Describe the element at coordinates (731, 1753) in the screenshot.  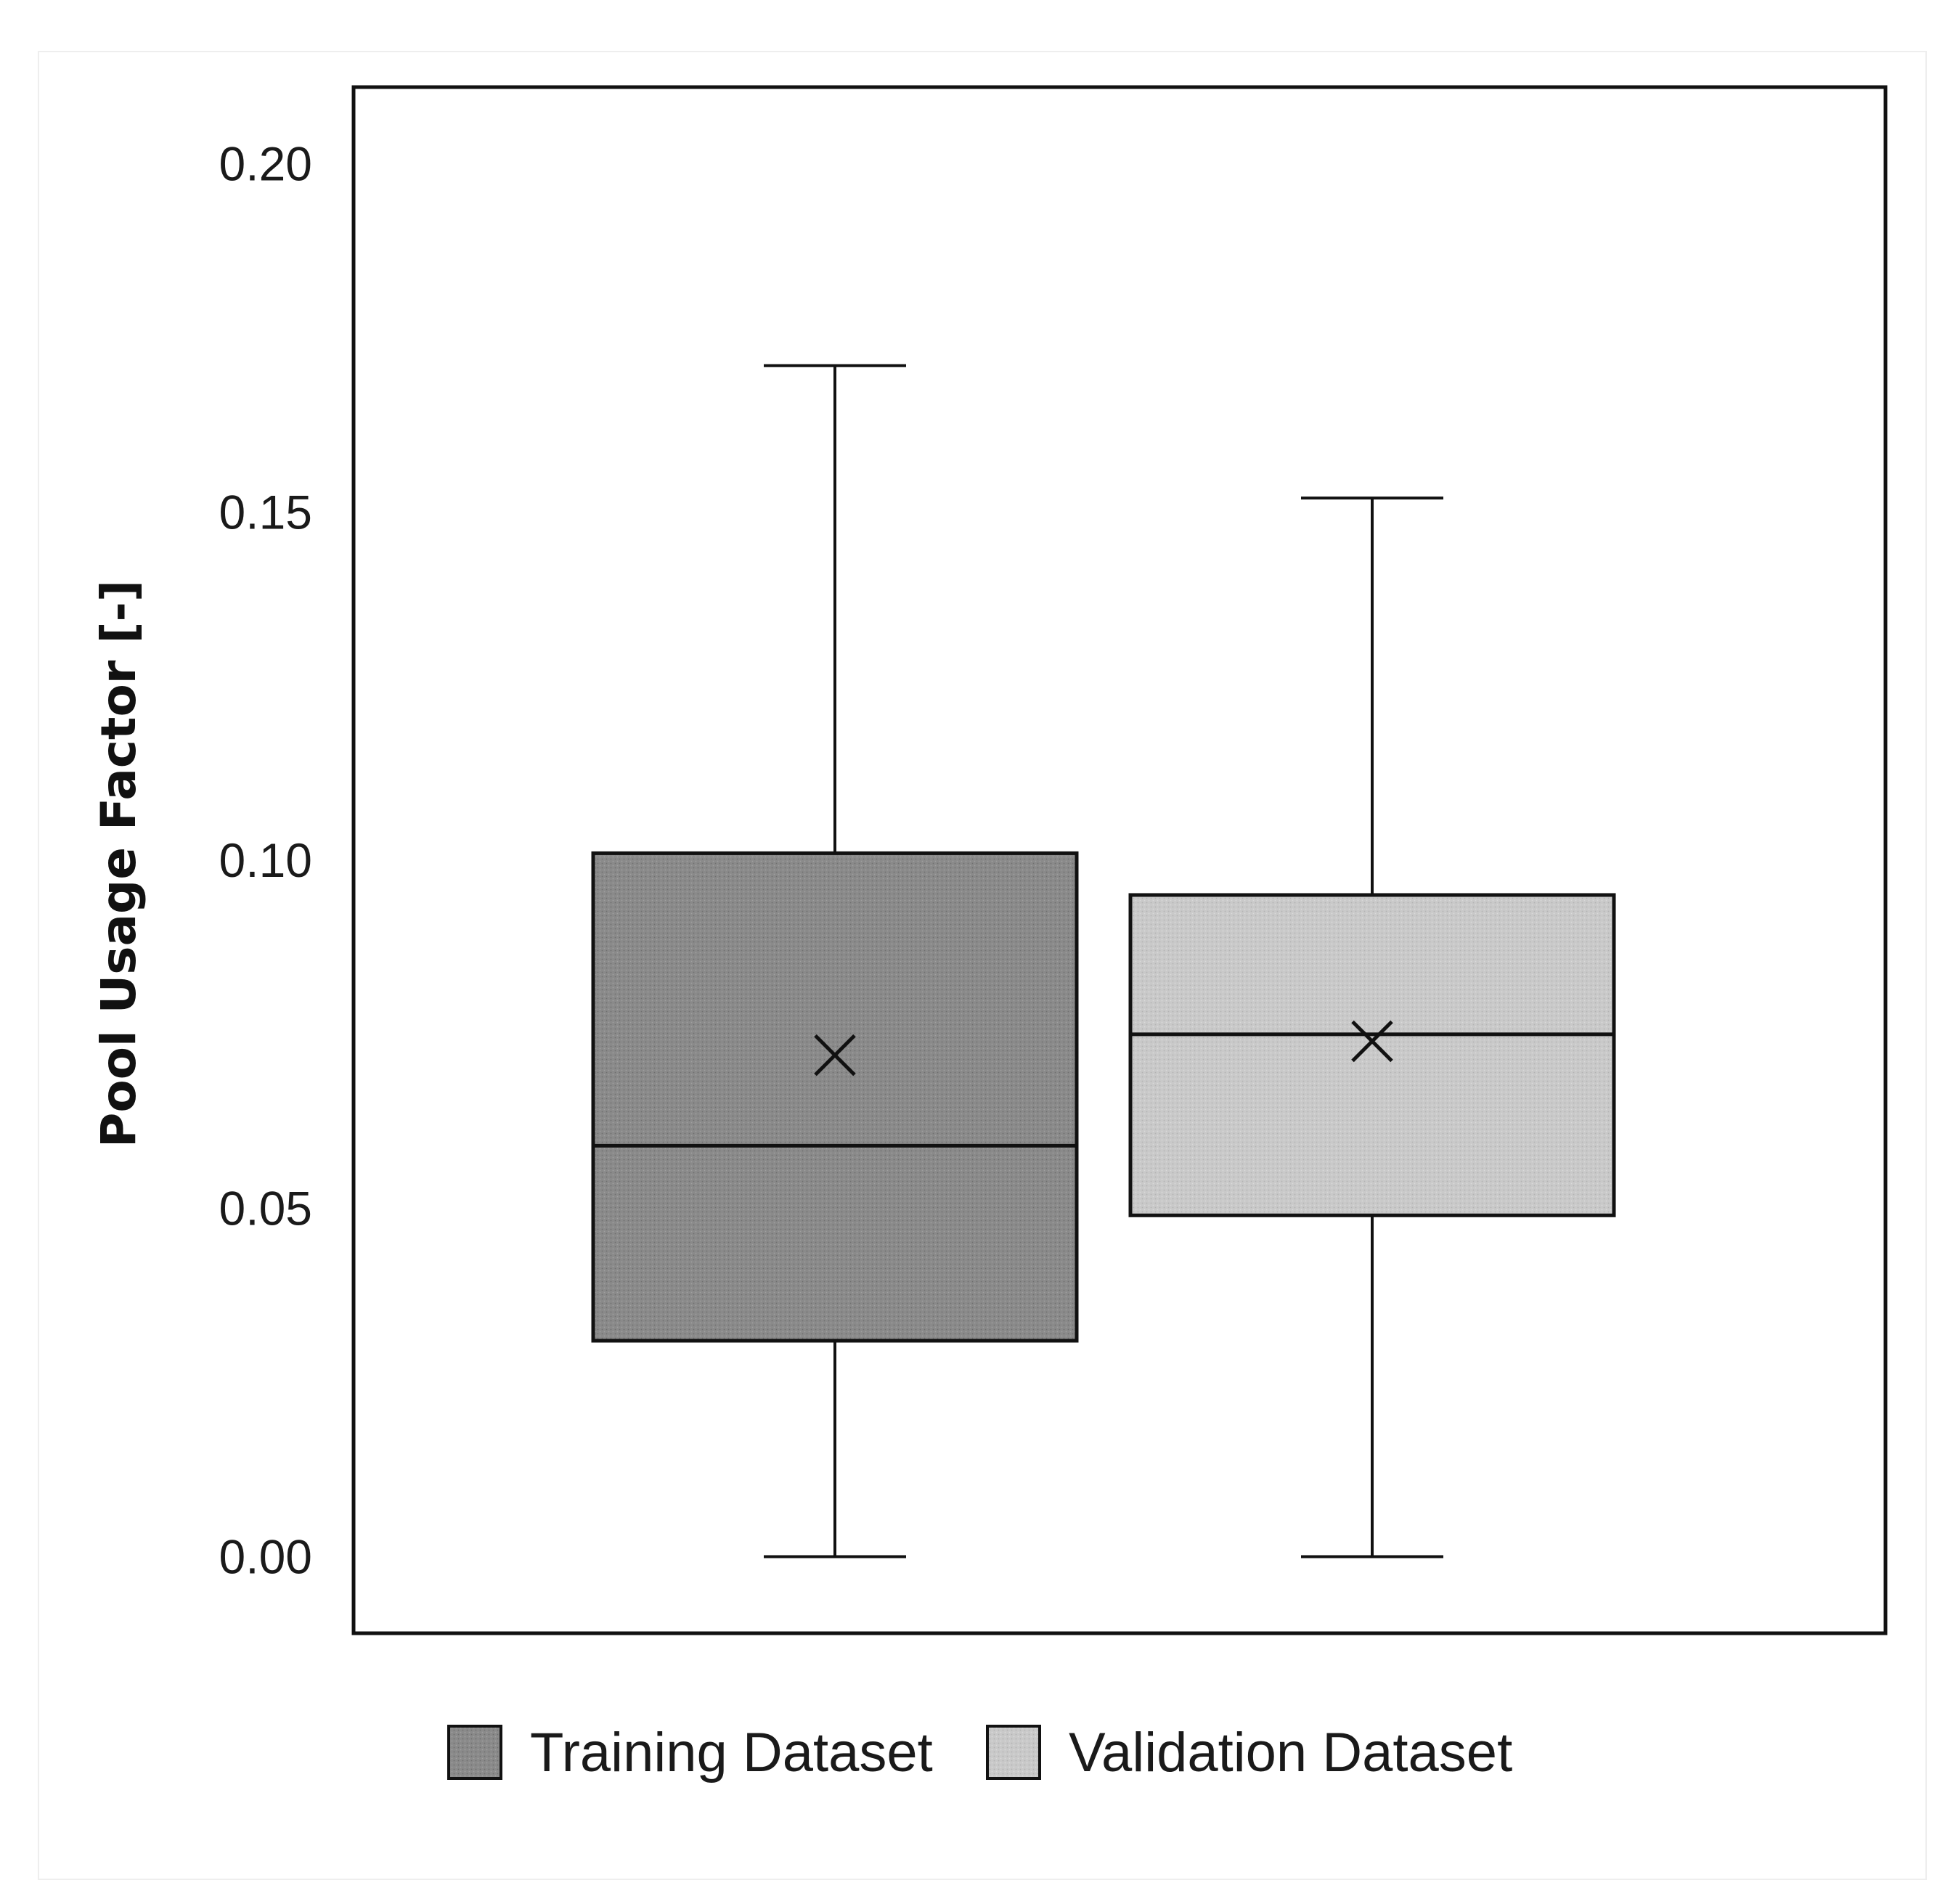
I see `legend-label: Training Dataset` at that location.